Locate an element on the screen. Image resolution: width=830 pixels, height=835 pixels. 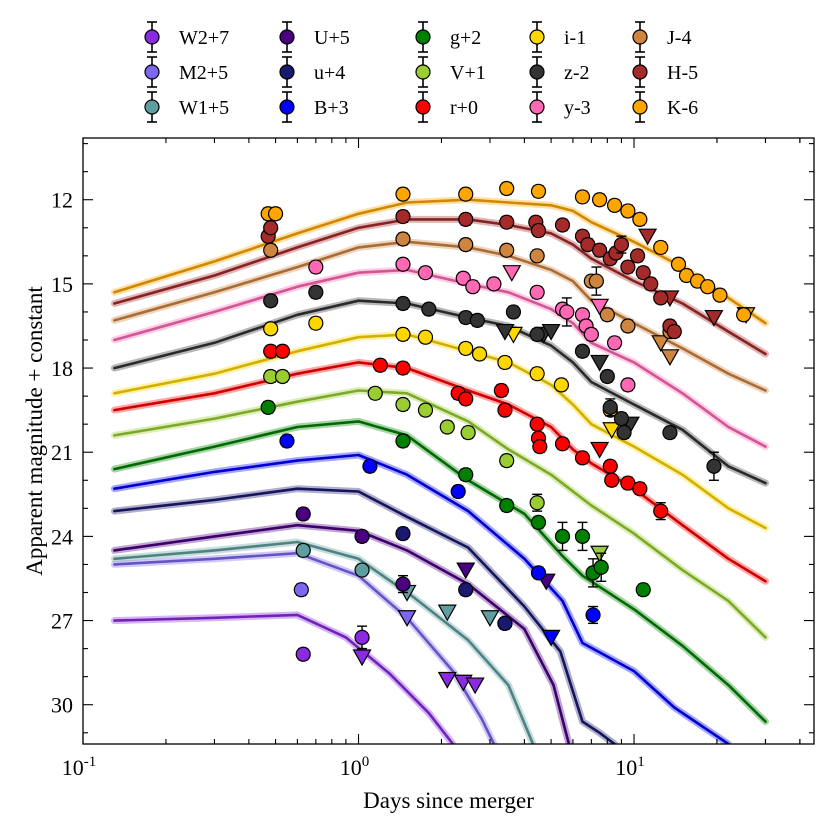
y-tick-label: 30 is located at coordinates (62, 705).